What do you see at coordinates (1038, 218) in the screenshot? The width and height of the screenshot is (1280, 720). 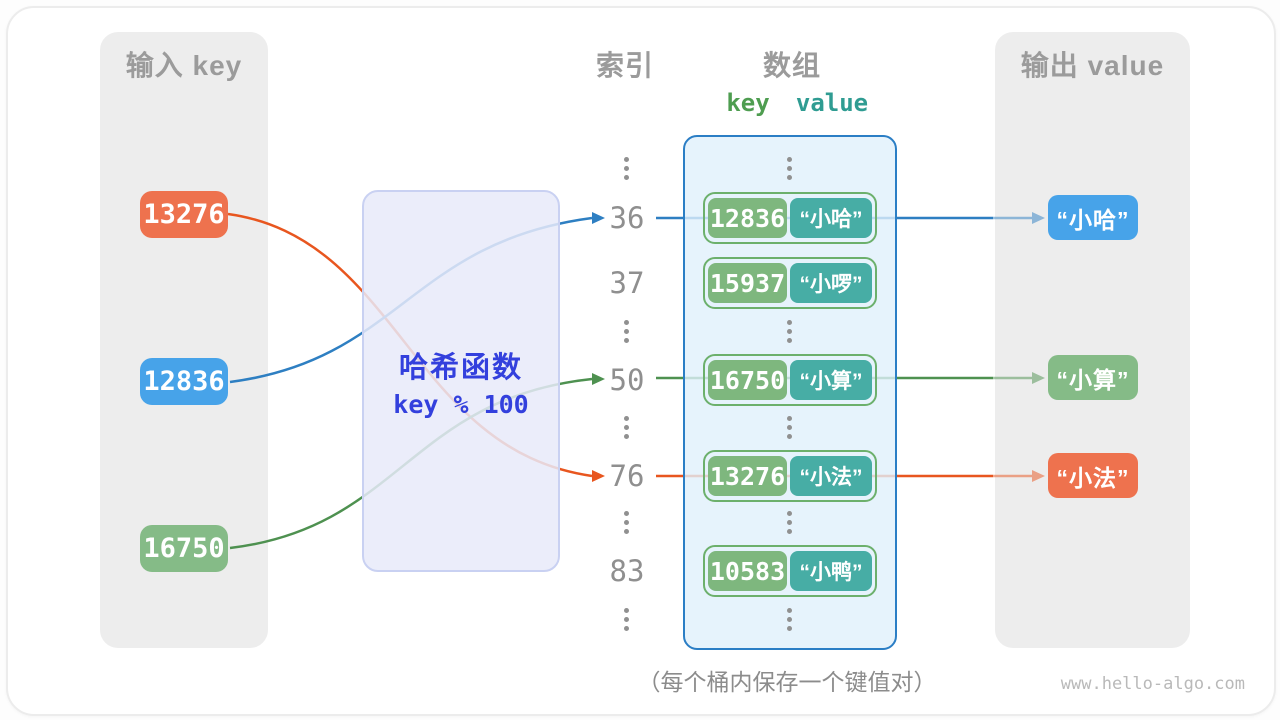 I see `arrowhead-blue-to-output` at bounding box center [1038, 218].